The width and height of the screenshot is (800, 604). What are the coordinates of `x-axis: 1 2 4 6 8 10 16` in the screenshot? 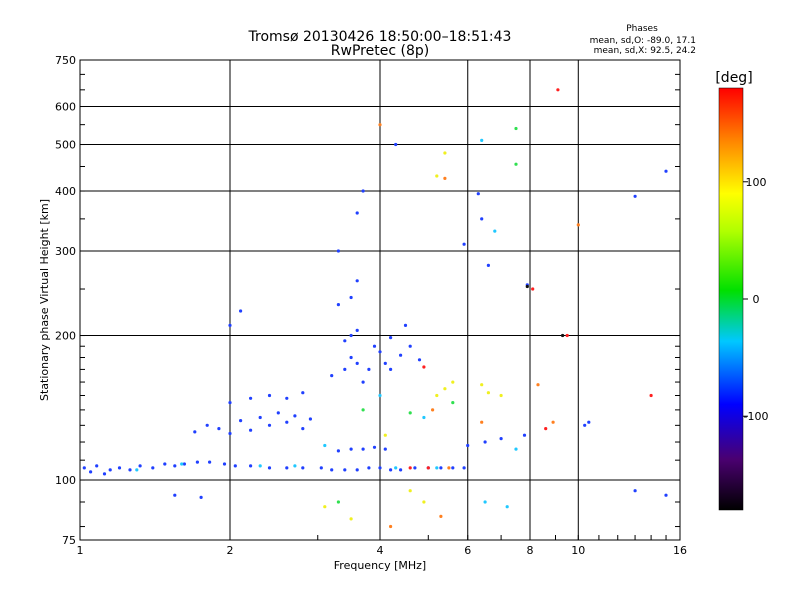 It's located at (382, 546).